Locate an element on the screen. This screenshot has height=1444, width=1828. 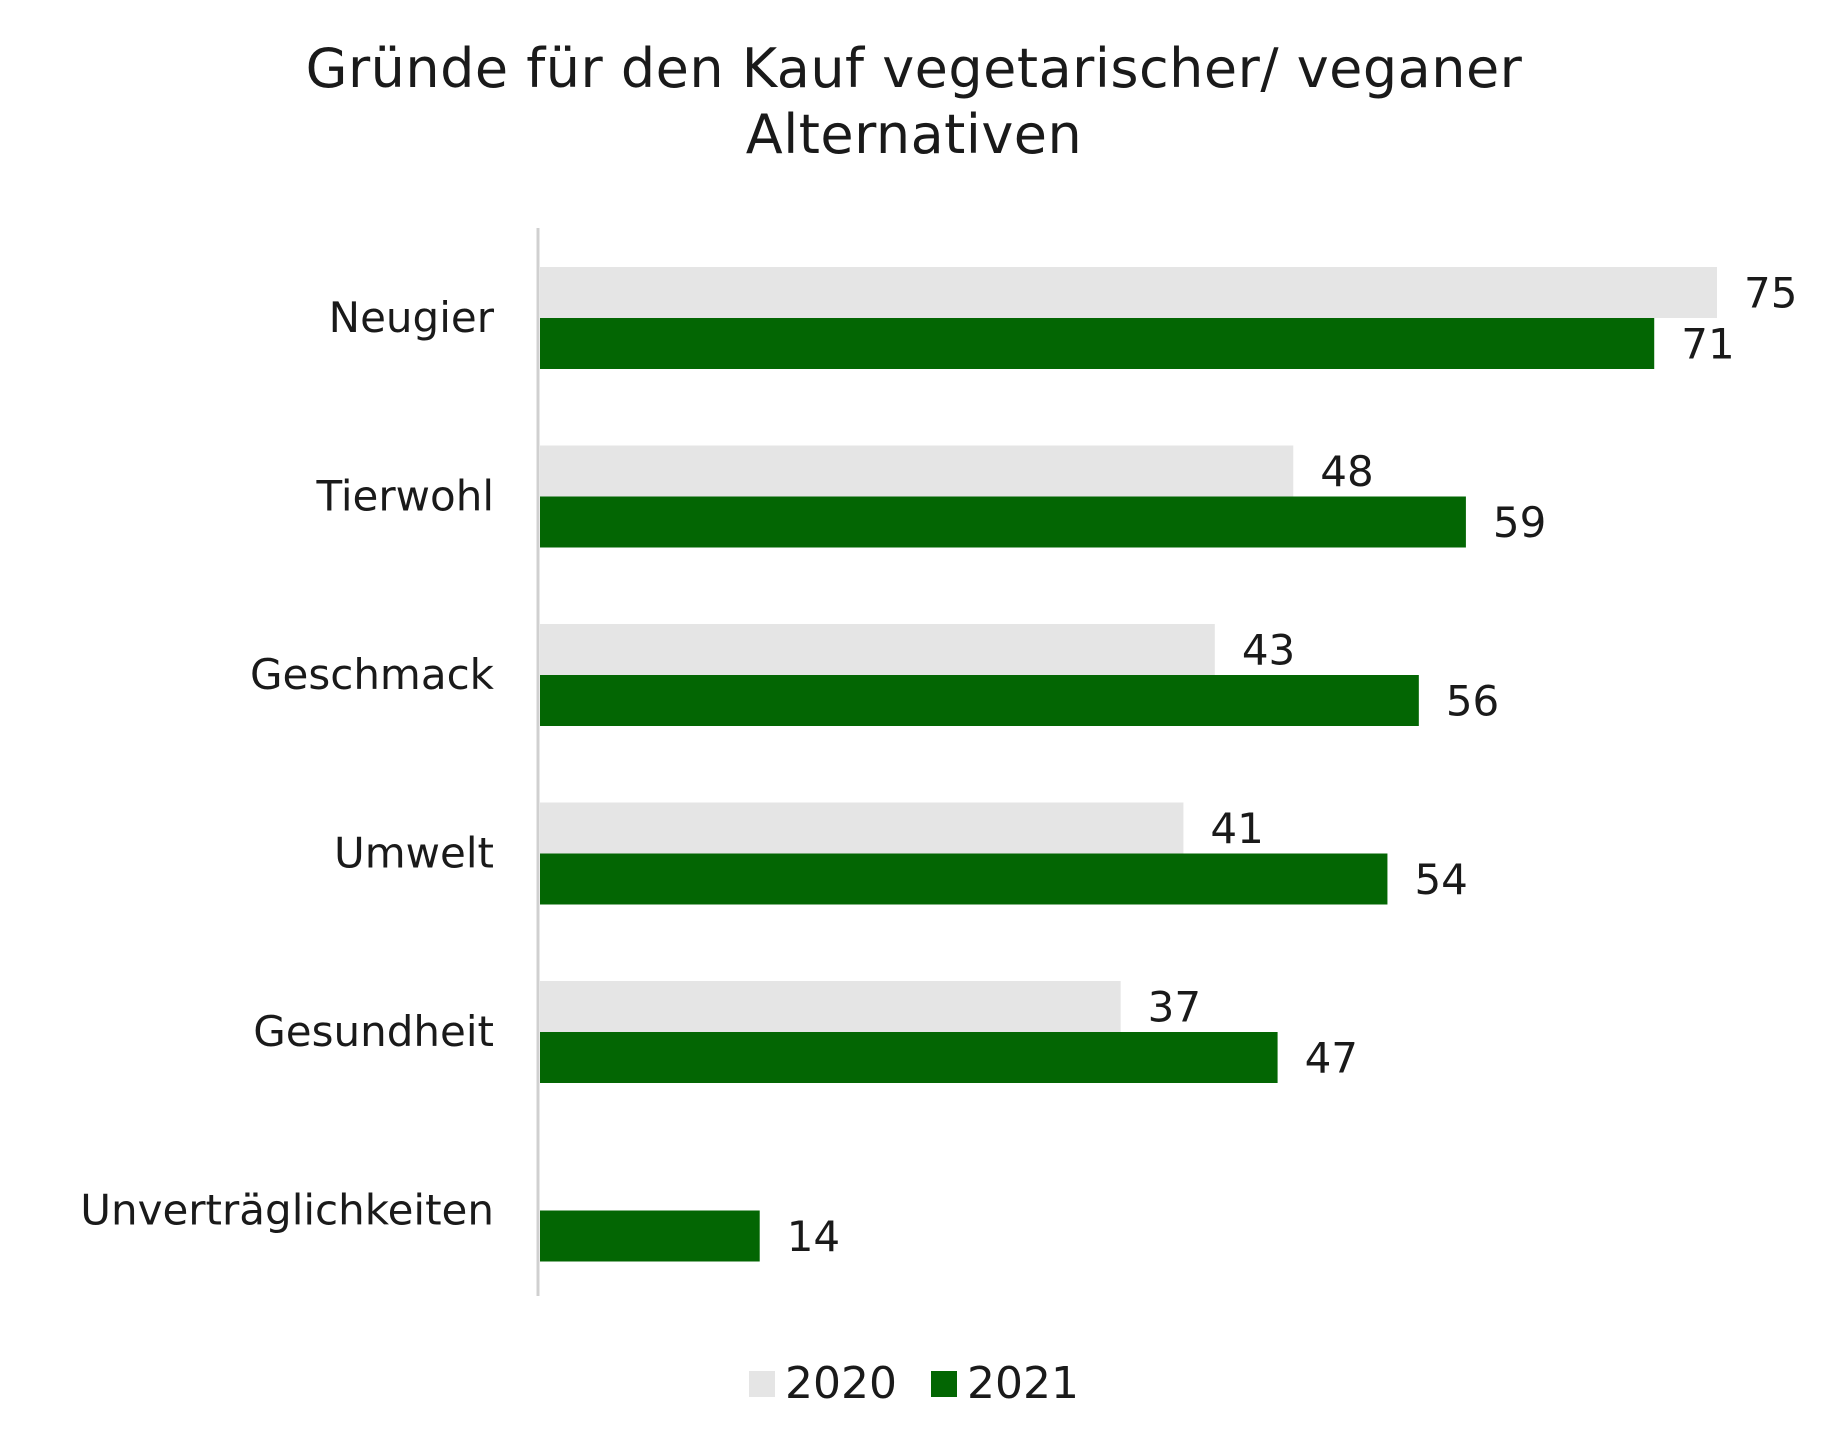
bar-2021-tierwohl is located at coordinates (1003, 522).